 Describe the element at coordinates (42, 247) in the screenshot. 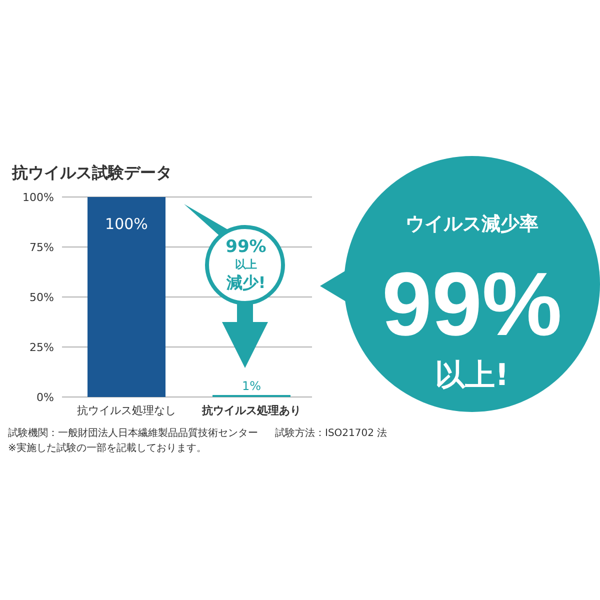

I see `y-tick-label: 75%` at that location.